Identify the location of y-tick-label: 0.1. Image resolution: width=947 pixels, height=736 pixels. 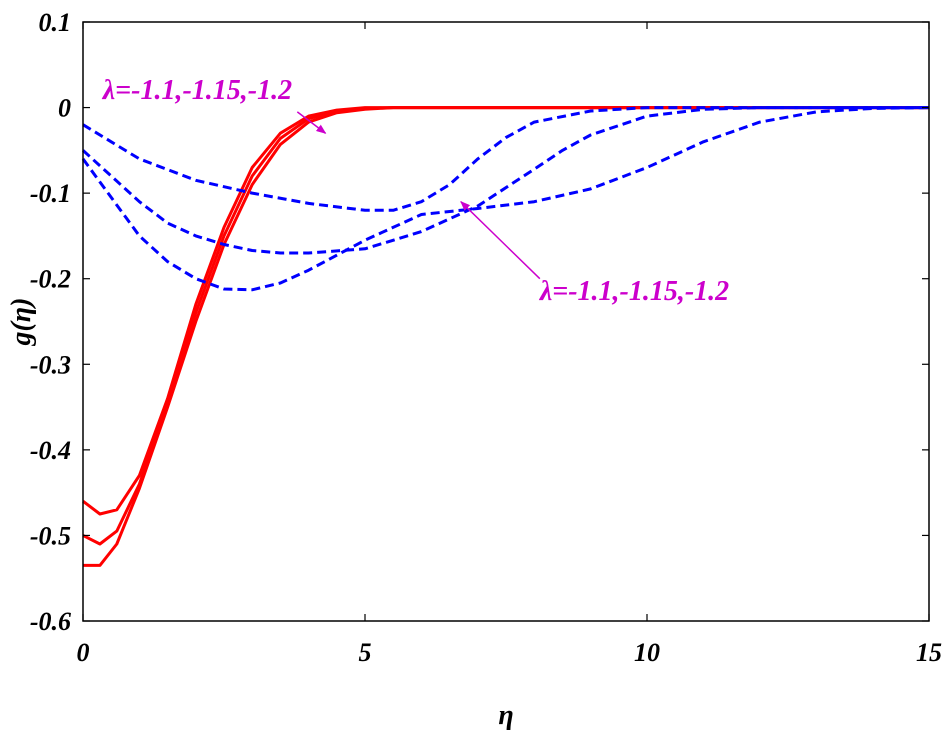
(55, 22).